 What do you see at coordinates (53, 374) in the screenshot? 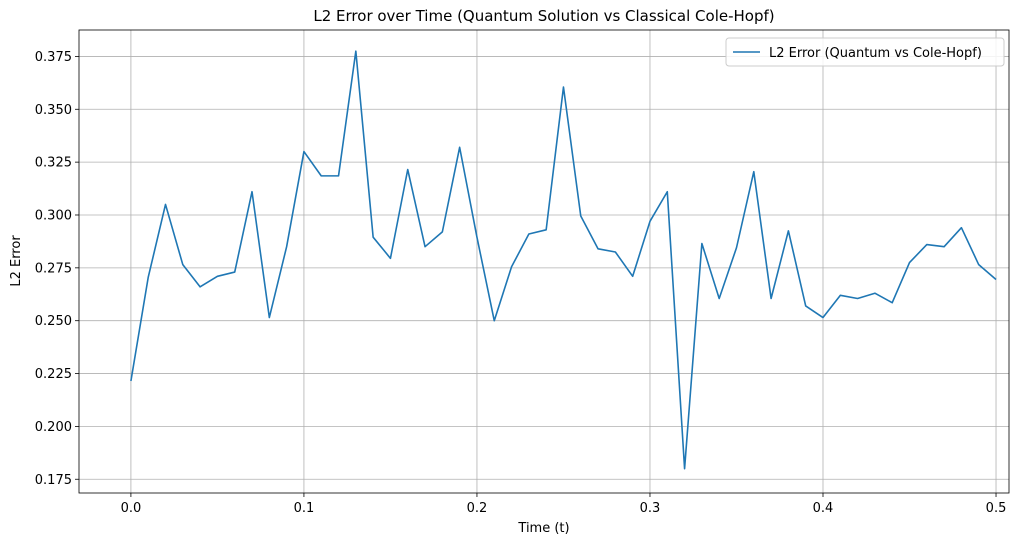
I see `y-tick-label: 0.225` at bounding box center [53, 374].